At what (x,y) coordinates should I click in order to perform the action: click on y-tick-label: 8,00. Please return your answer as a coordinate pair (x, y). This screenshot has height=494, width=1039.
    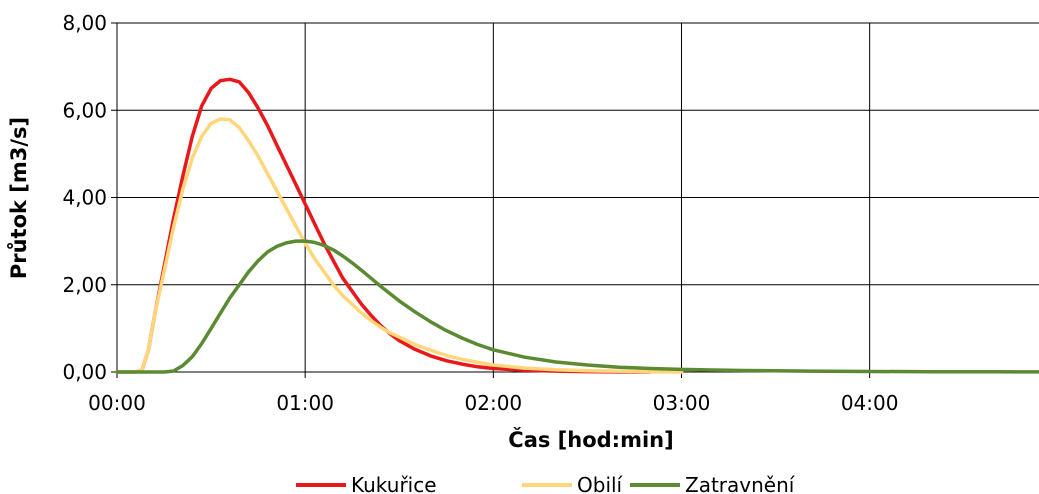
    Looking at the image, I should click on (84, 23).